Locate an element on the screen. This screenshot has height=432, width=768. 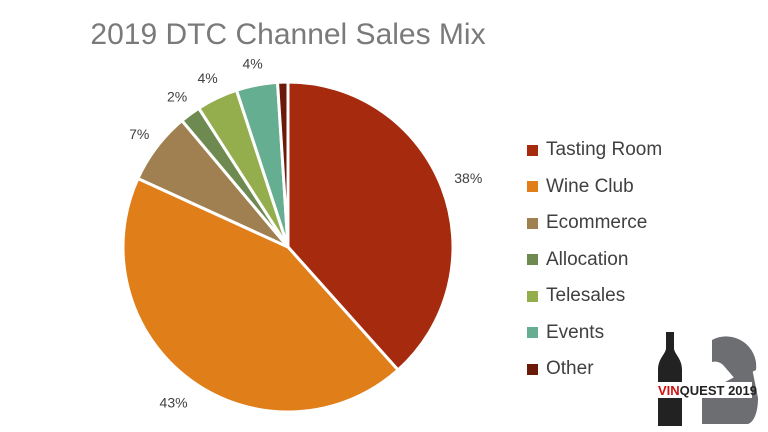
legend-item: Tasting Room is located at coordinates (594, 150).